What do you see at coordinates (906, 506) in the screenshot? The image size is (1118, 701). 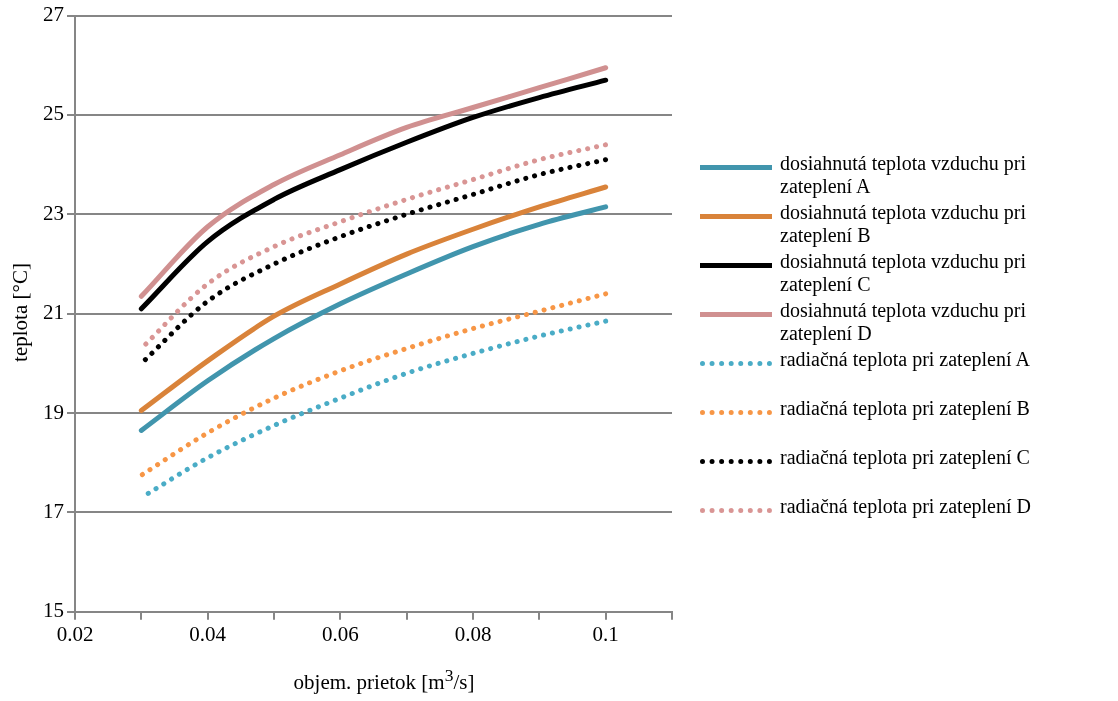 I see `legend-label: radiačná teplota pri zateplení D` at bounding box center [906, 506].